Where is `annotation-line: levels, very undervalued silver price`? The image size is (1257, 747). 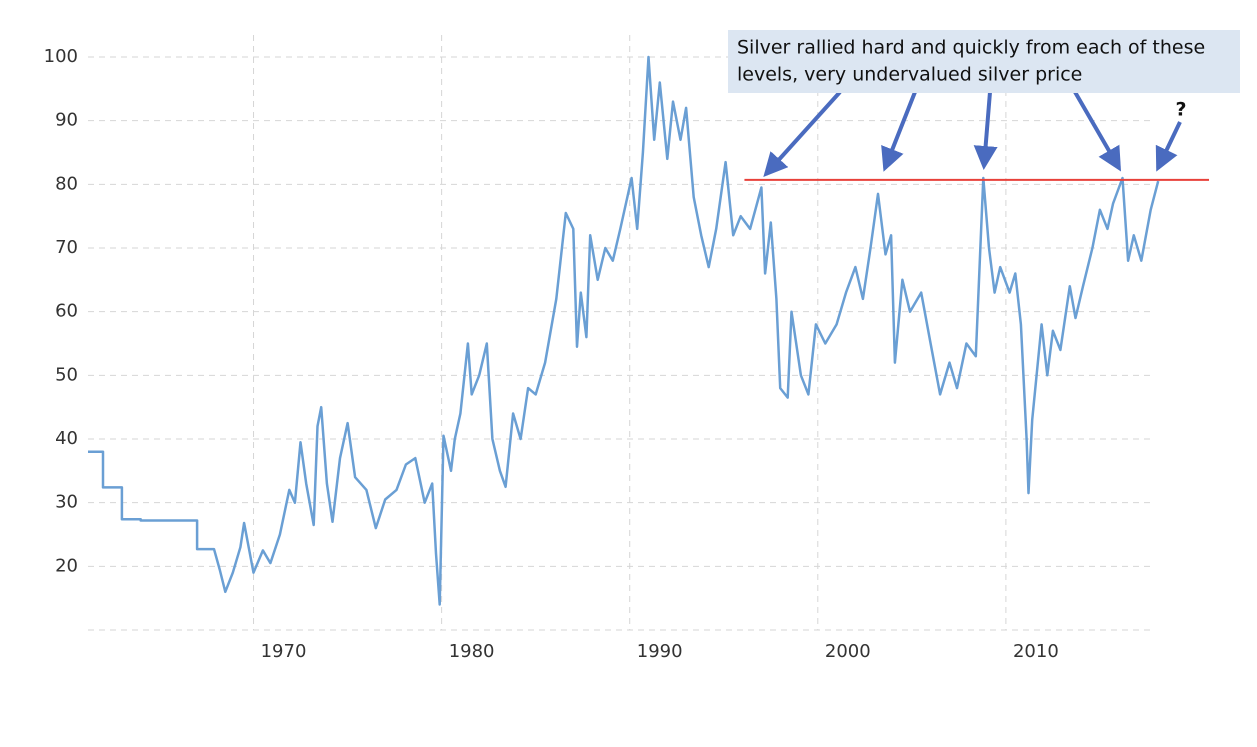 annotation-line: levels, very undervalued silver price is located at coordinates (909, 75).